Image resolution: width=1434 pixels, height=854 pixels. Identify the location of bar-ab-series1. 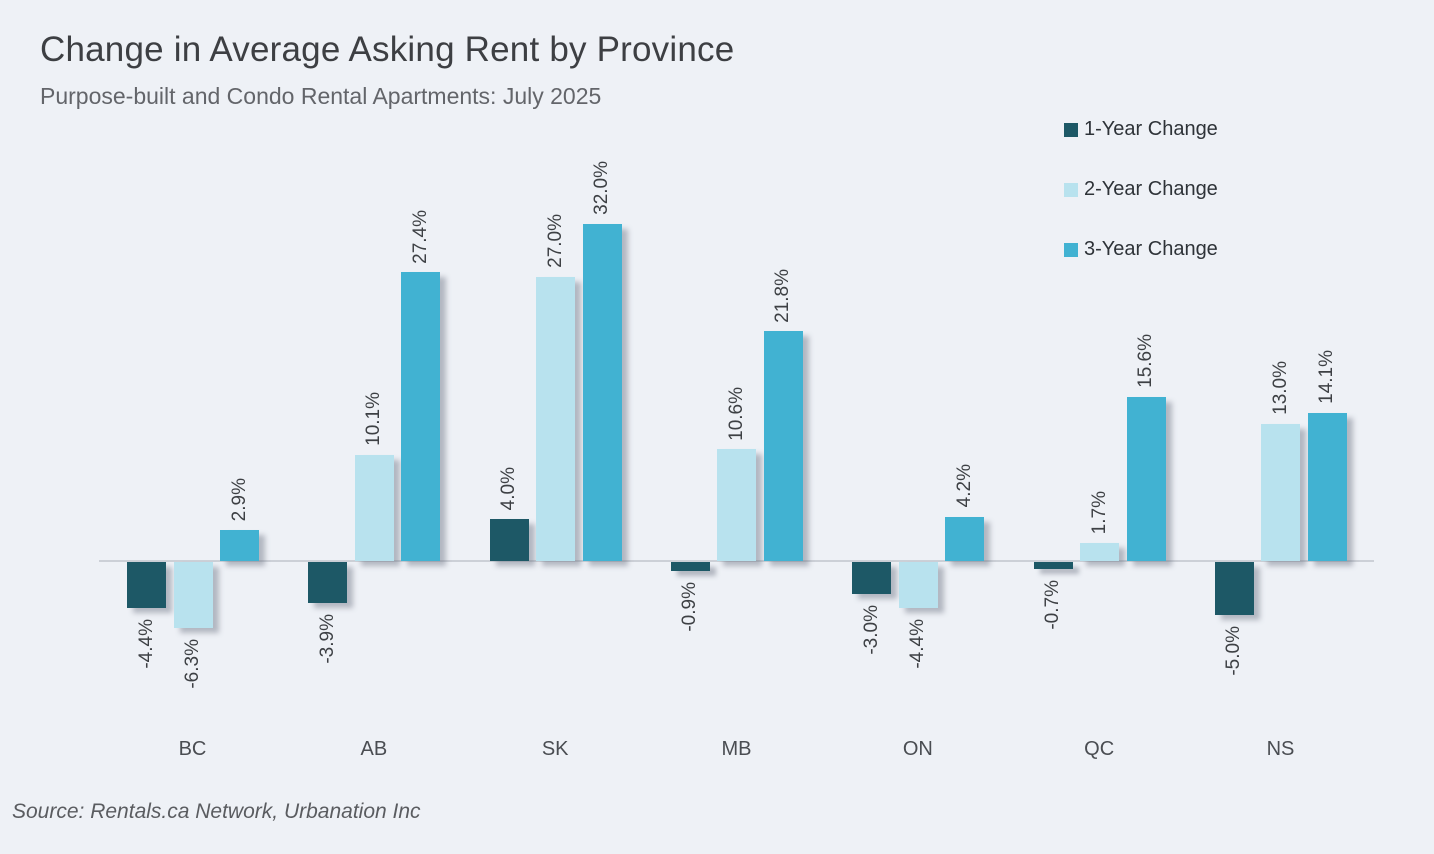
(328, 583).